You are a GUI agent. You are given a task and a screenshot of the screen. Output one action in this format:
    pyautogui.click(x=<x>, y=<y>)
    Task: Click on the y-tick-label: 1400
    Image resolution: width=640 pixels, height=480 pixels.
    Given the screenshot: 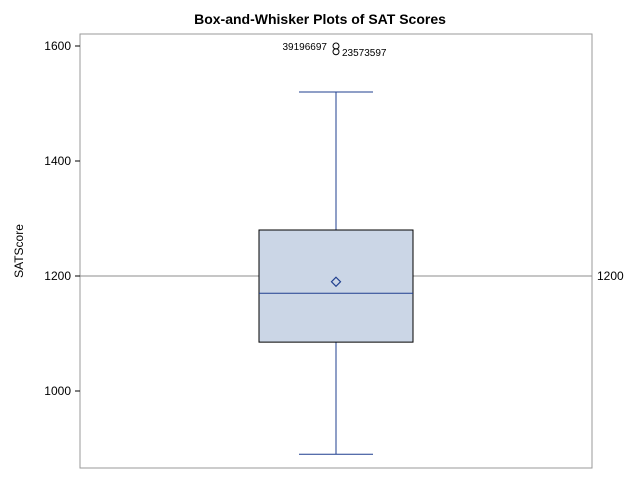 What is the action you would take?
    pyautogui.click(x=57, y=161)
    